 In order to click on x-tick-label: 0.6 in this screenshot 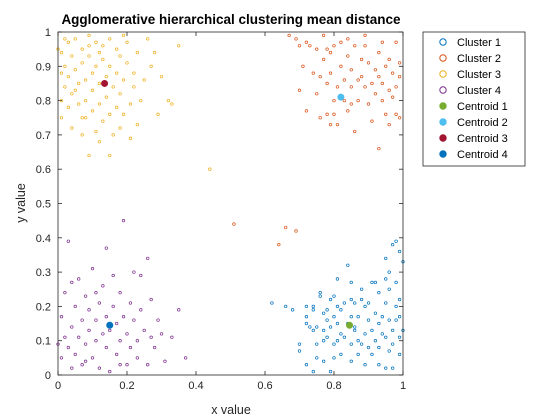, I will do `click(264, 386)`.